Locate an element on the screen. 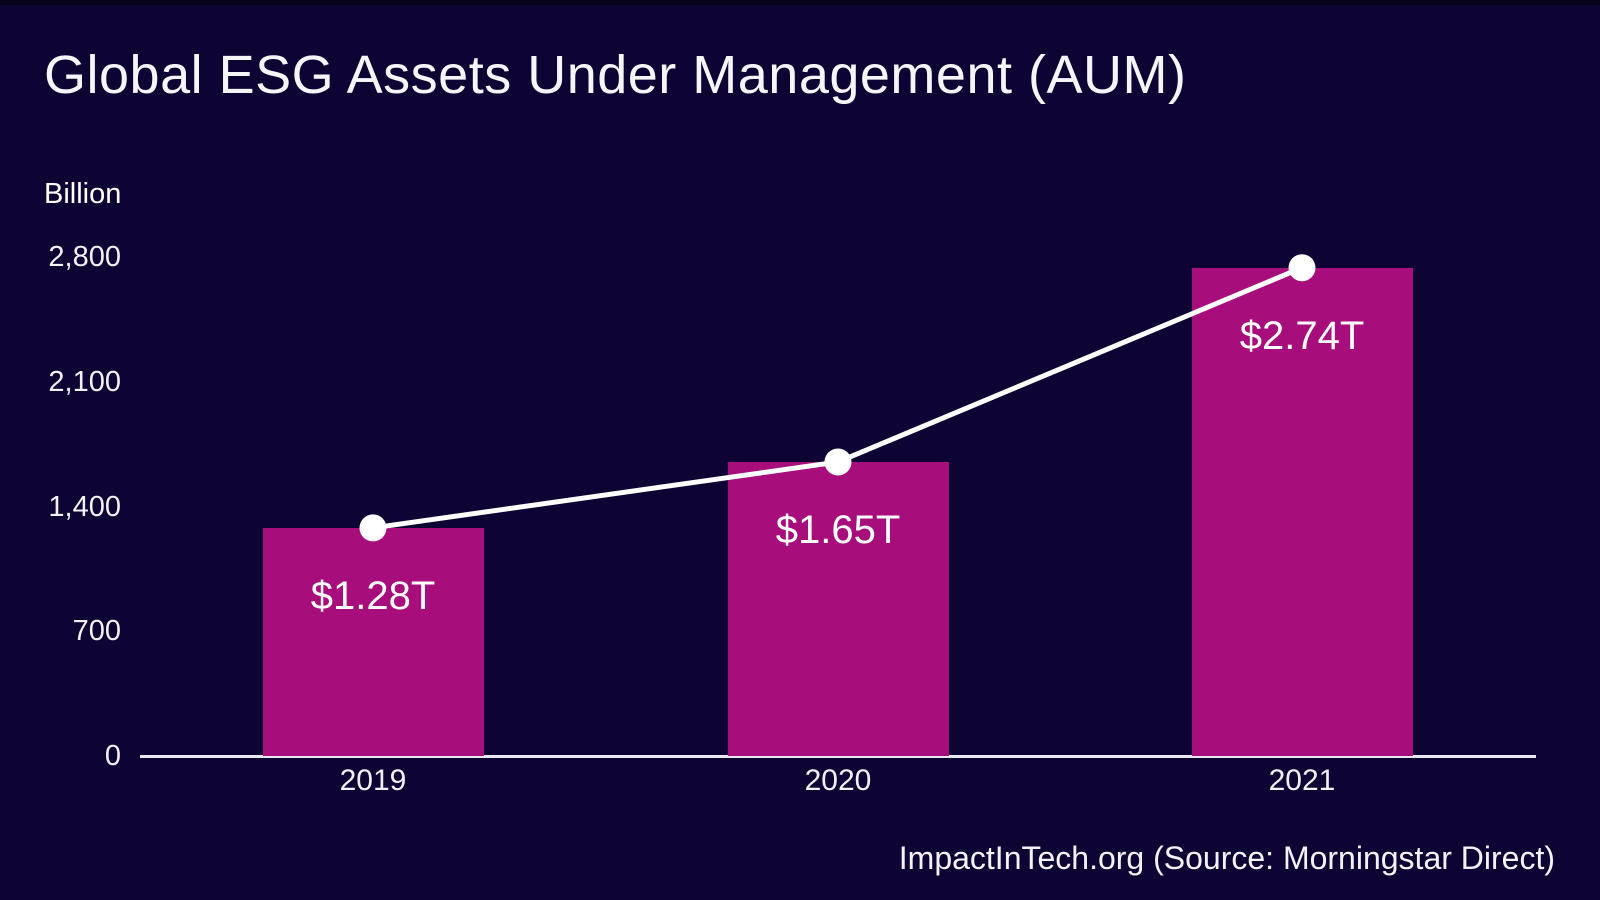 This screenshot has width=1600, height=900. y-axis-unit-label: Billion is located at coordinates (83, 194).